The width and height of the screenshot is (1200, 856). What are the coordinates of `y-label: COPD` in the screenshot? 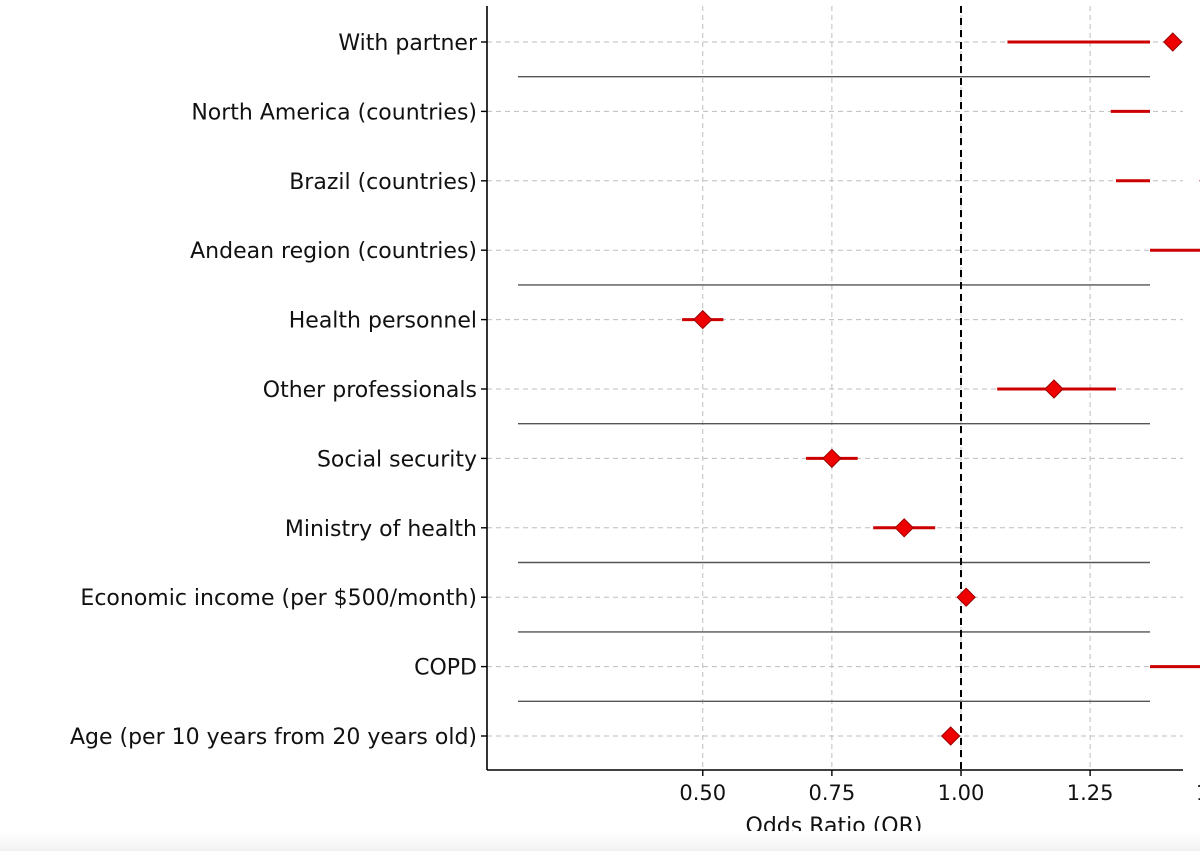 It's located at (445, 668).